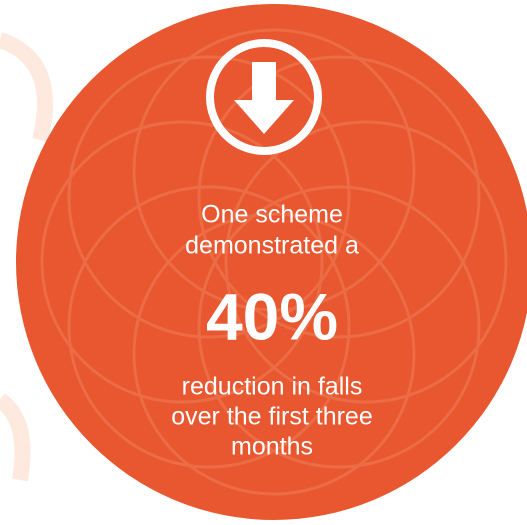  Describe the element at coordinates (272, 246) in the screenshot. I see `intro-line: demonstrated a` at that location.